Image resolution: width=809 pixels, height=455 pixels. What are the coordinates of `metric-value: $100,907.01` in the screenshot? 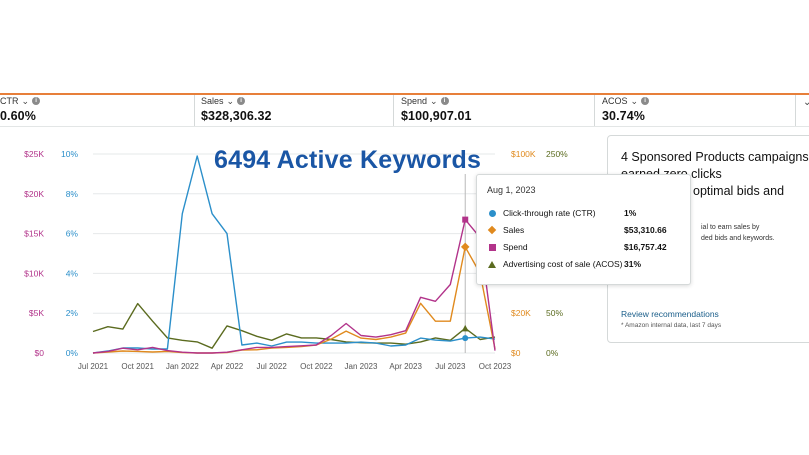 It's located at (436, 116).